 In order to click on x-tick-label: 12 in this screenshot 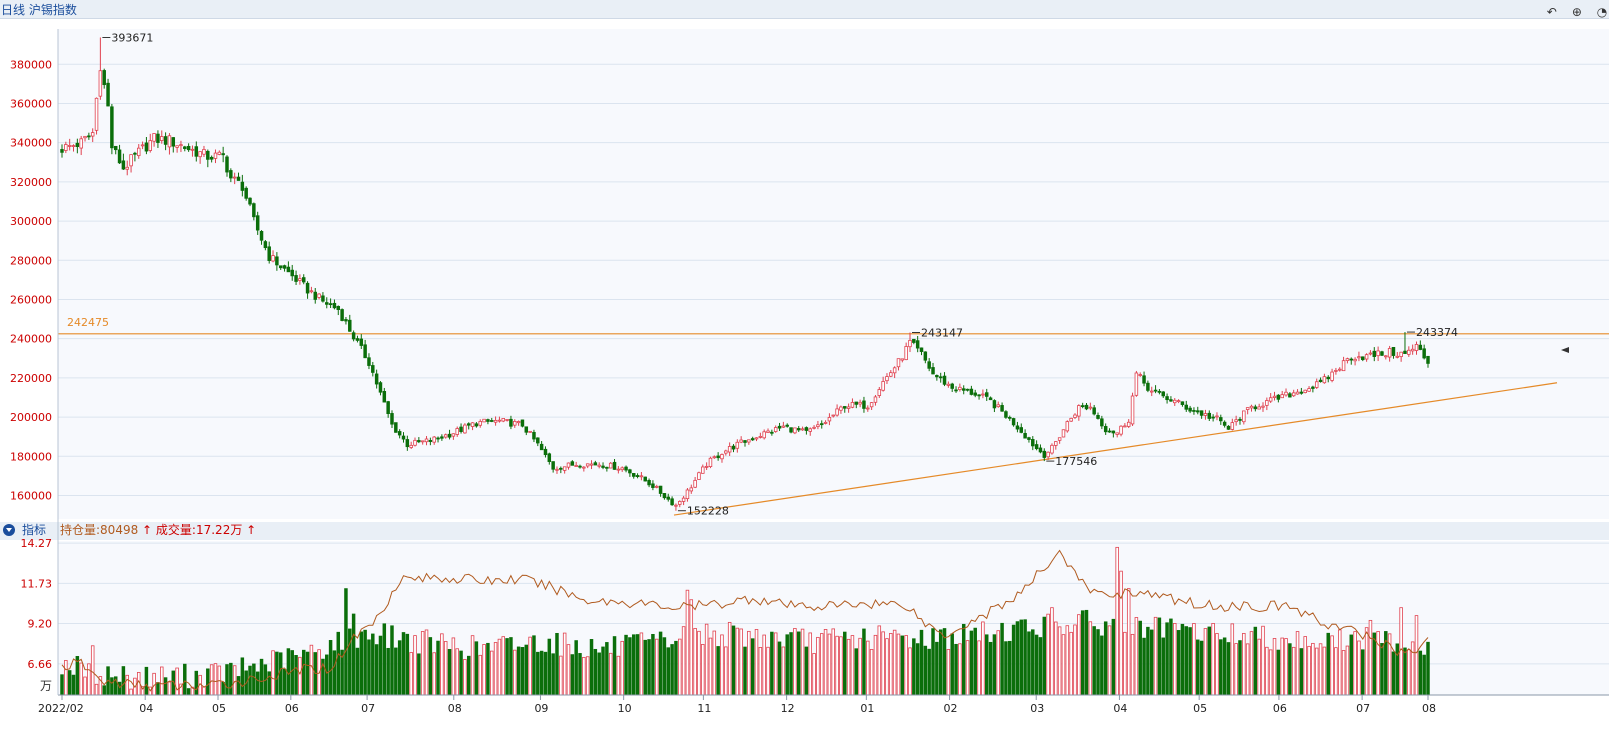, I will do `click(788, 708)`.